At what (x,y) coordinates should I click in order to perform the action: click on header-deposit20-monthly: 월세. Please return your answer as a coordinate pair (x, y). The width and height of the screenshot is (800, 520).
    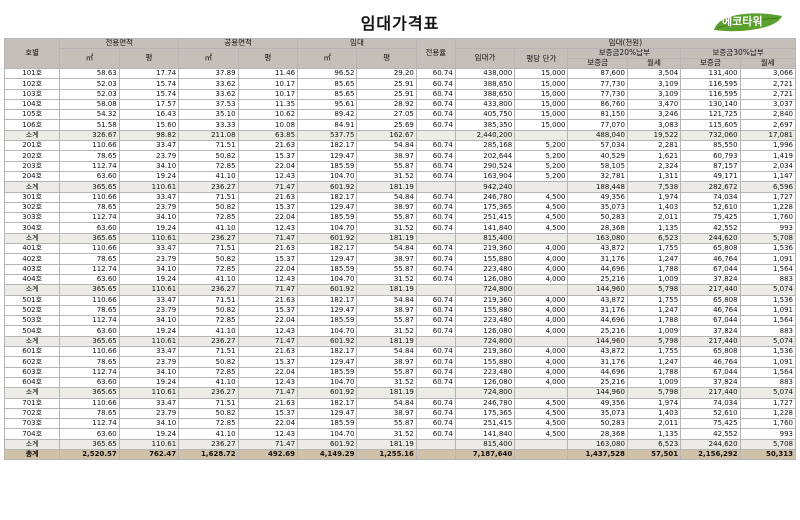
    Looking at the image, I should click on (654, 63).